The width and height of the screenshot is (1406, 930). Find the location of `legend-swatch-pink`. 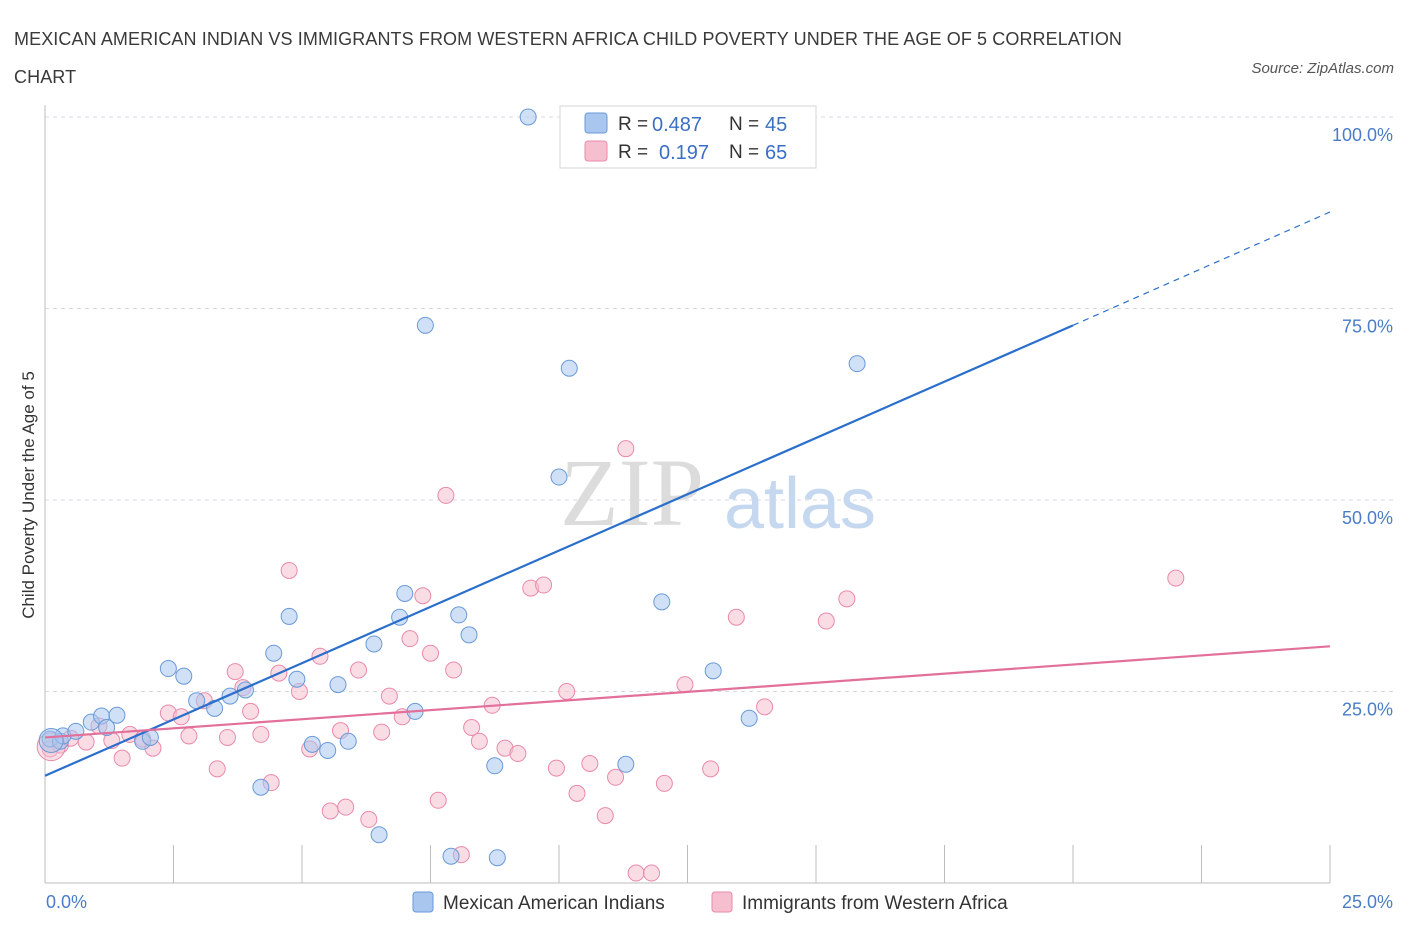

legend-swatch-pink is located at coordinates (596, 151).